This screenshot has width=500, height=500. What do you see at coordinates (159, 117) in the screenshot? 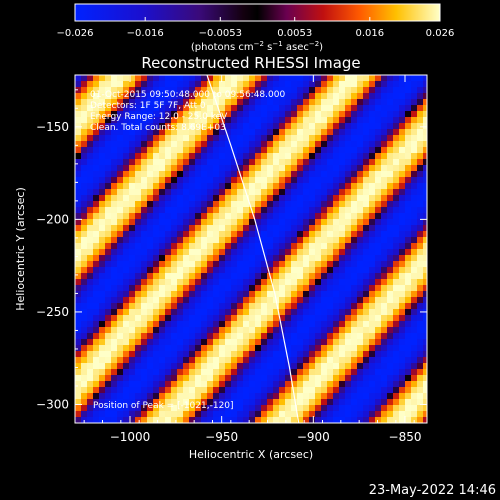
I see `annotation-energy: Energy Range: 12.0 - 25.0 keV` at bounding box center [159, 117].